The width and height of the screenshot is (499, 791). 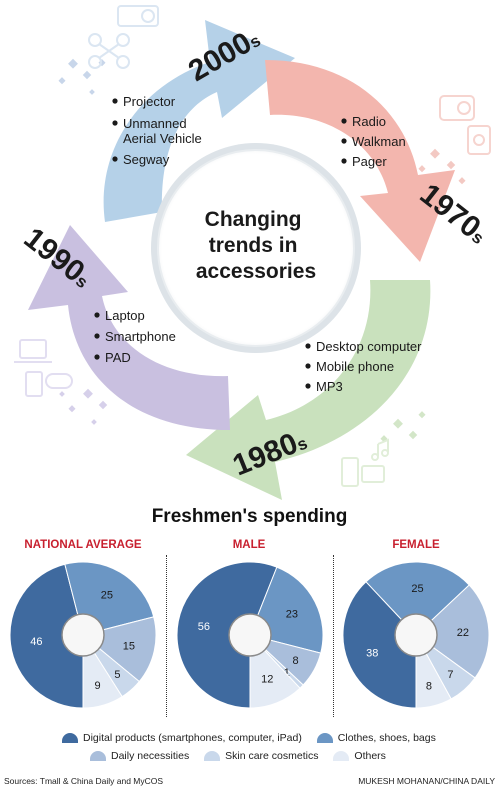 I want to click on gamepad-icon, so click(x=59, y=381).